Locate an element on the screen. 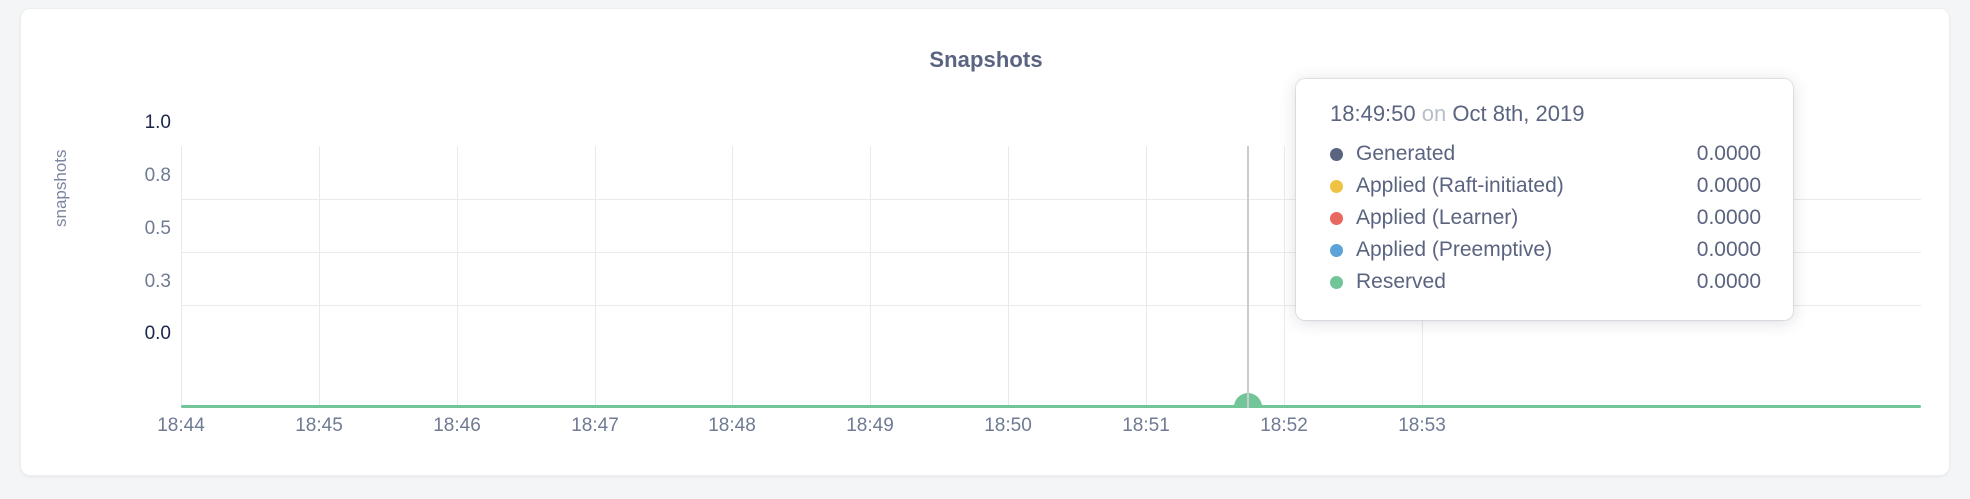 Image resolution: width=1970 pixels, height=499 pixels. tooltip-label-applied-preemptive: Applied (Preemptive) is located at coordinates (1454, 249).